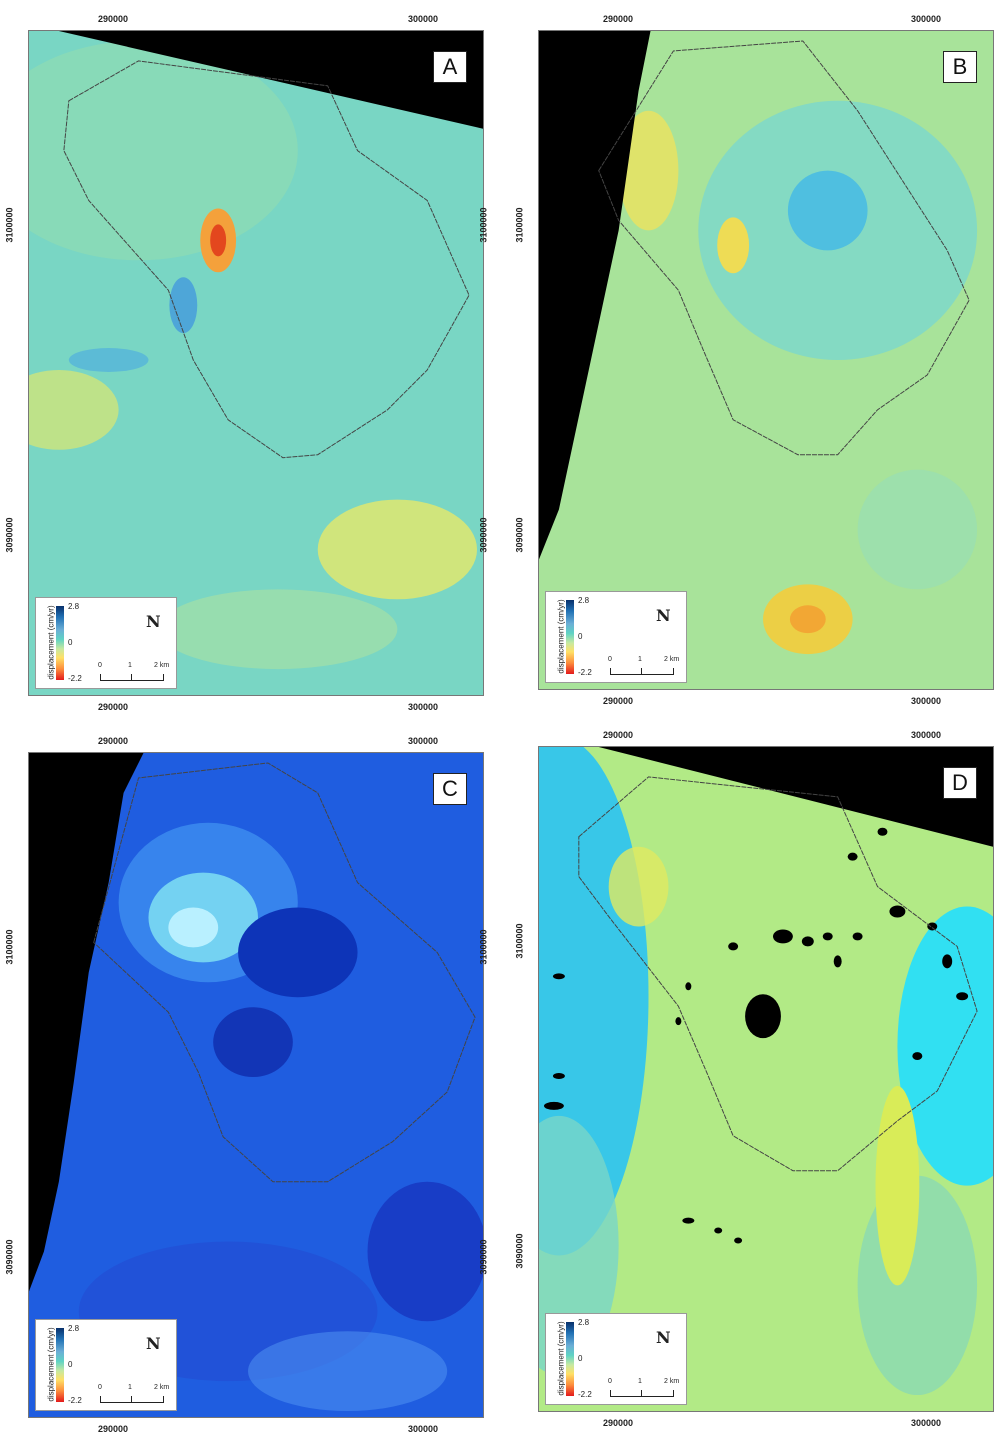 This screenshot has height=1438, width=1004. What do you see at coordinates (756, 1035) in the screenshot?
I see `no-data-patches` at bounding box center [756, 1035].